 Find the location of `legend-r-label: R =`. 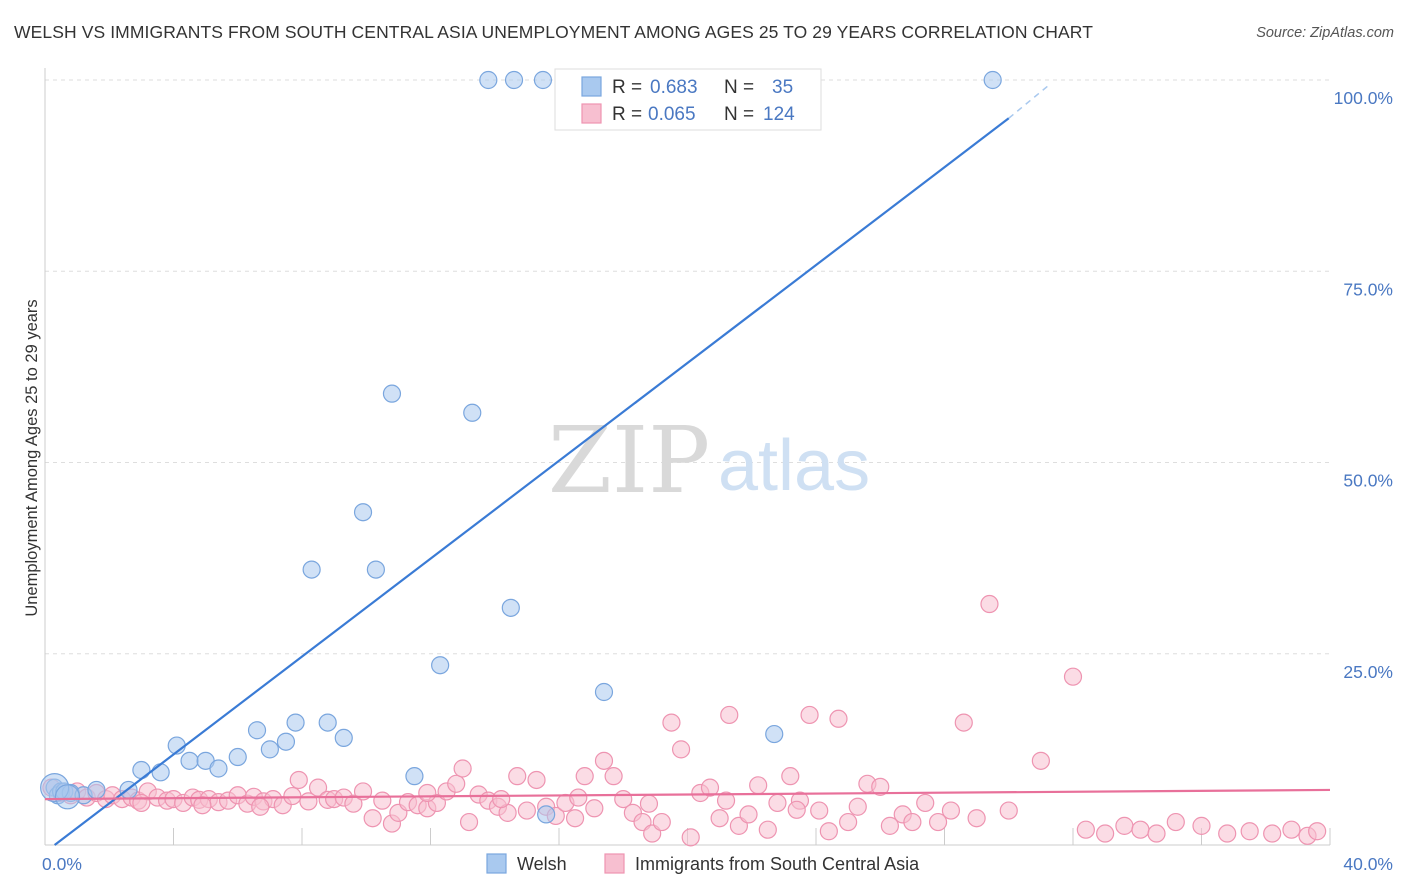

legend-r-label: R = is located at coordinates (627, 114).